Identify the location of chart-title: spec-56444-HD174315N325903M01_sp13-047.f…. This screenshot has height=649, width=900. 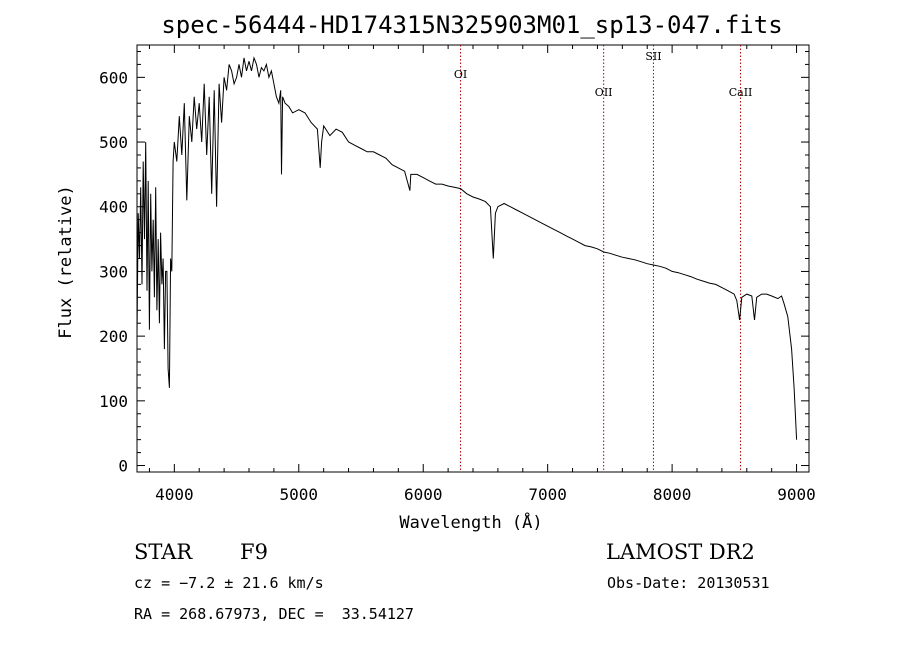
(471, 25).